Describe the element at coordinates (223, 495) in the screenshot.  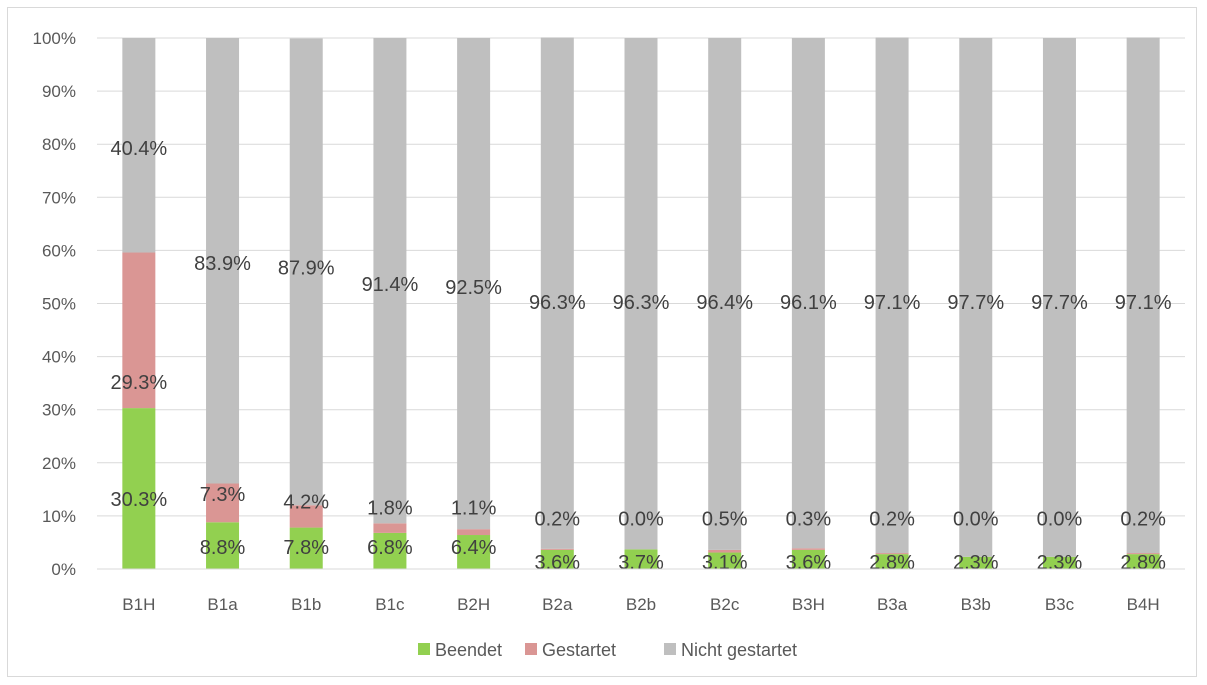
I see `data-label-gestartet: 7.3%` at that location.